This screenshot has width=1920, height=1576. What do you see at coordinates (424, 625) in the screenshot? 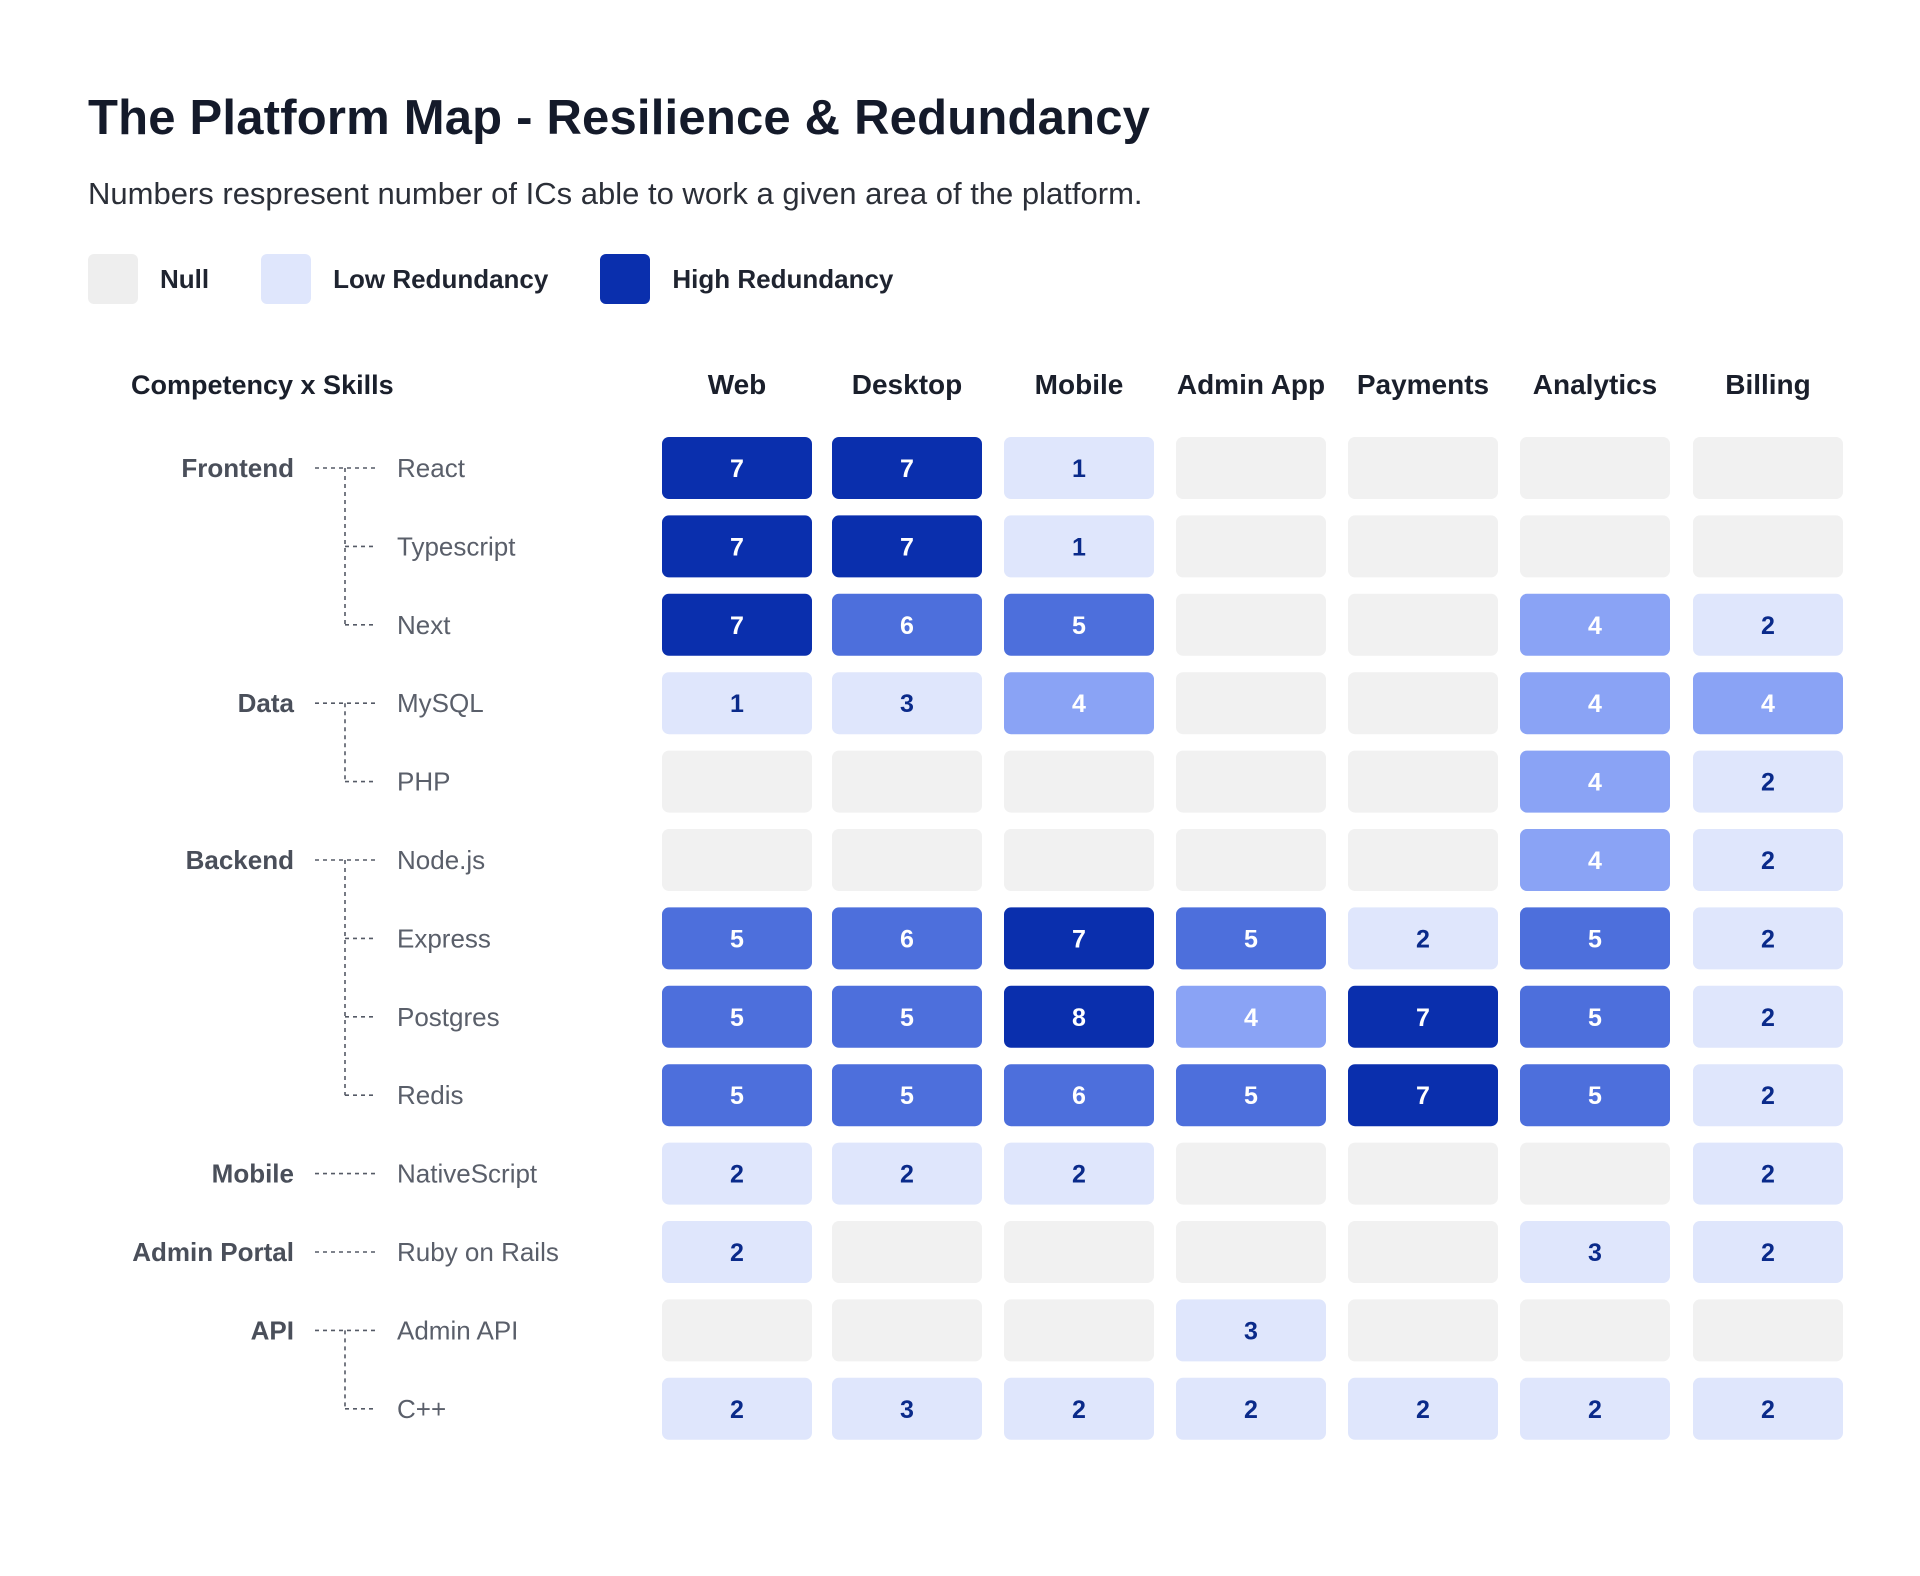
I see `row-label: Next` at bounding box center [424, 625].